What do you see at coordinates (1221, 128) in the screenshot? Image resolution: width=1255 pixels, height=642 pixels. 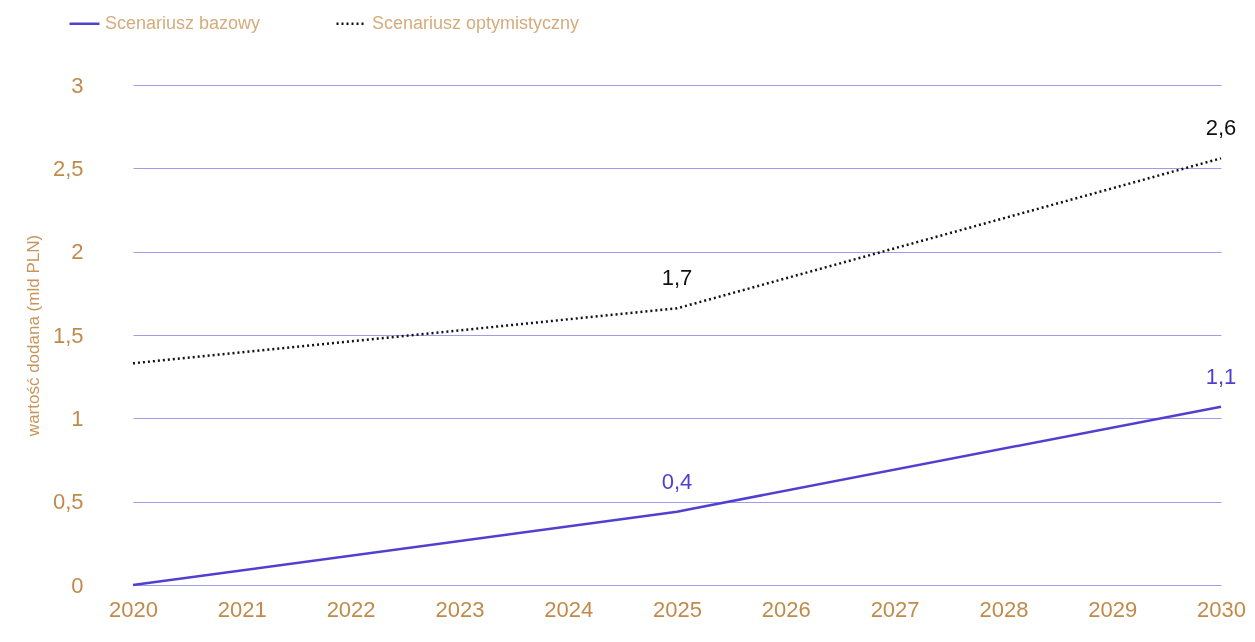 I see `data-label: 2,6` at bounding box center [1221, 128].